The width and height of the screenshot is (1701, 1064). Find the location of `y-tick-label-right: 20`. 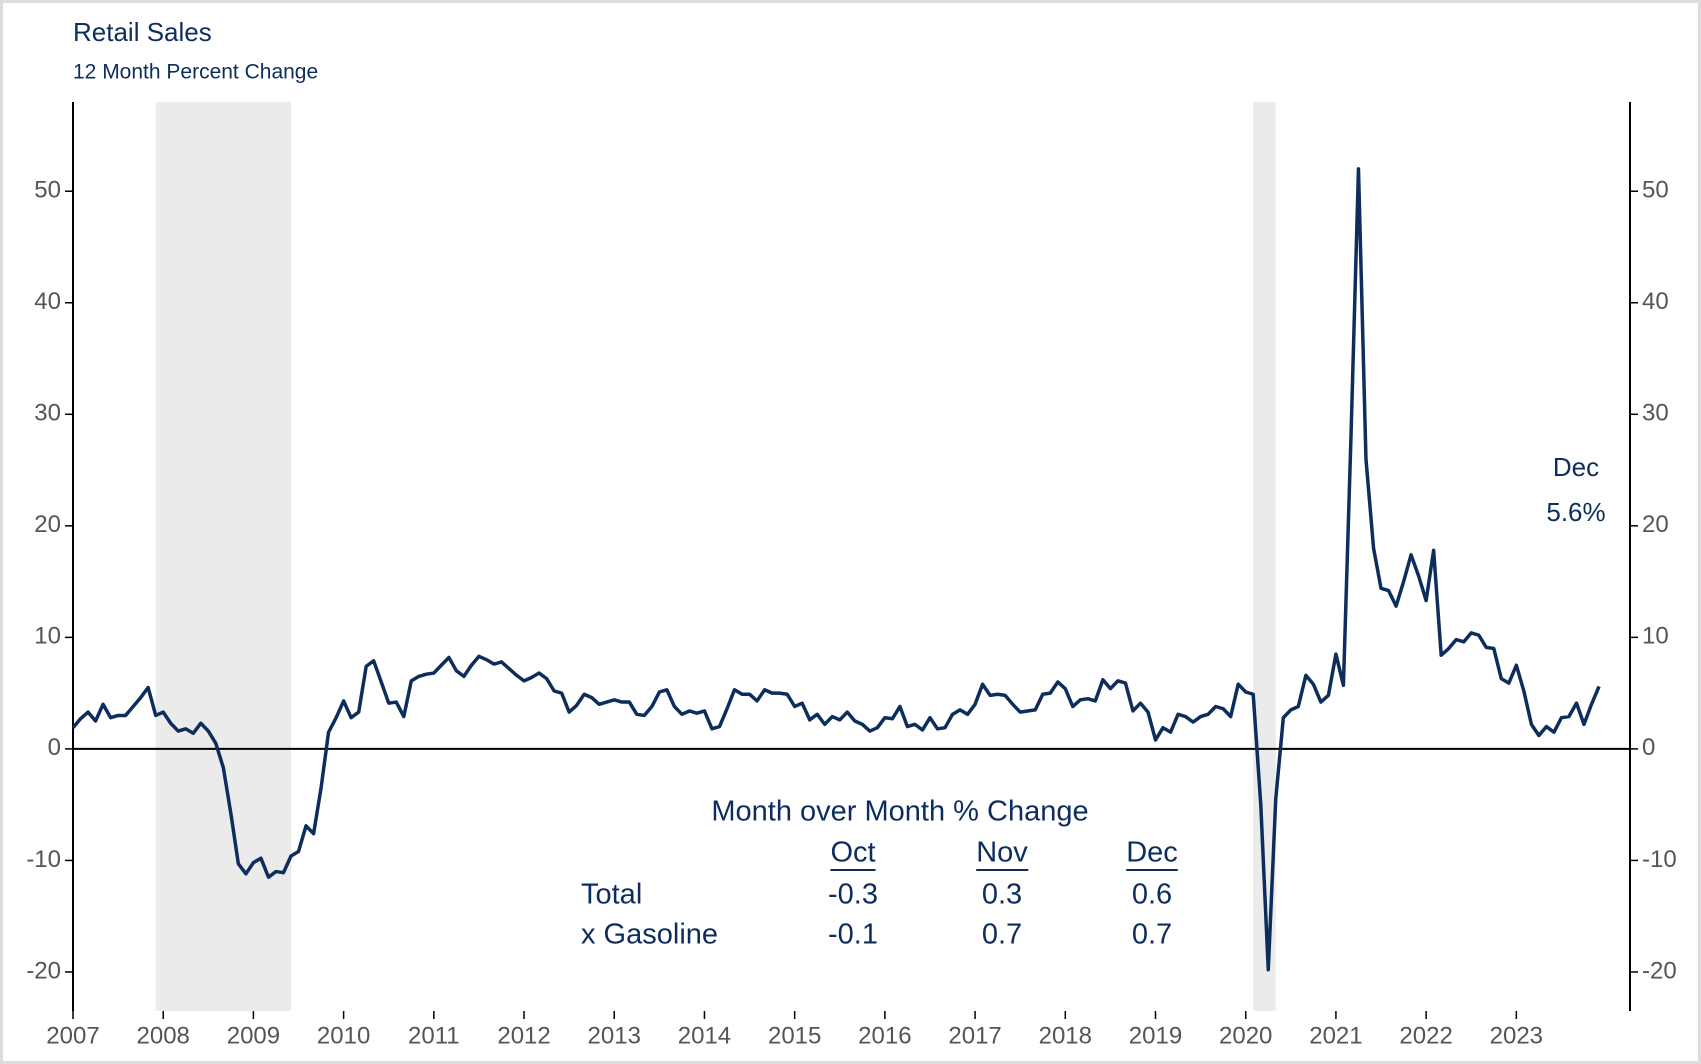

y-tick-label-right: 20 is located at coordinates (1655, 524).